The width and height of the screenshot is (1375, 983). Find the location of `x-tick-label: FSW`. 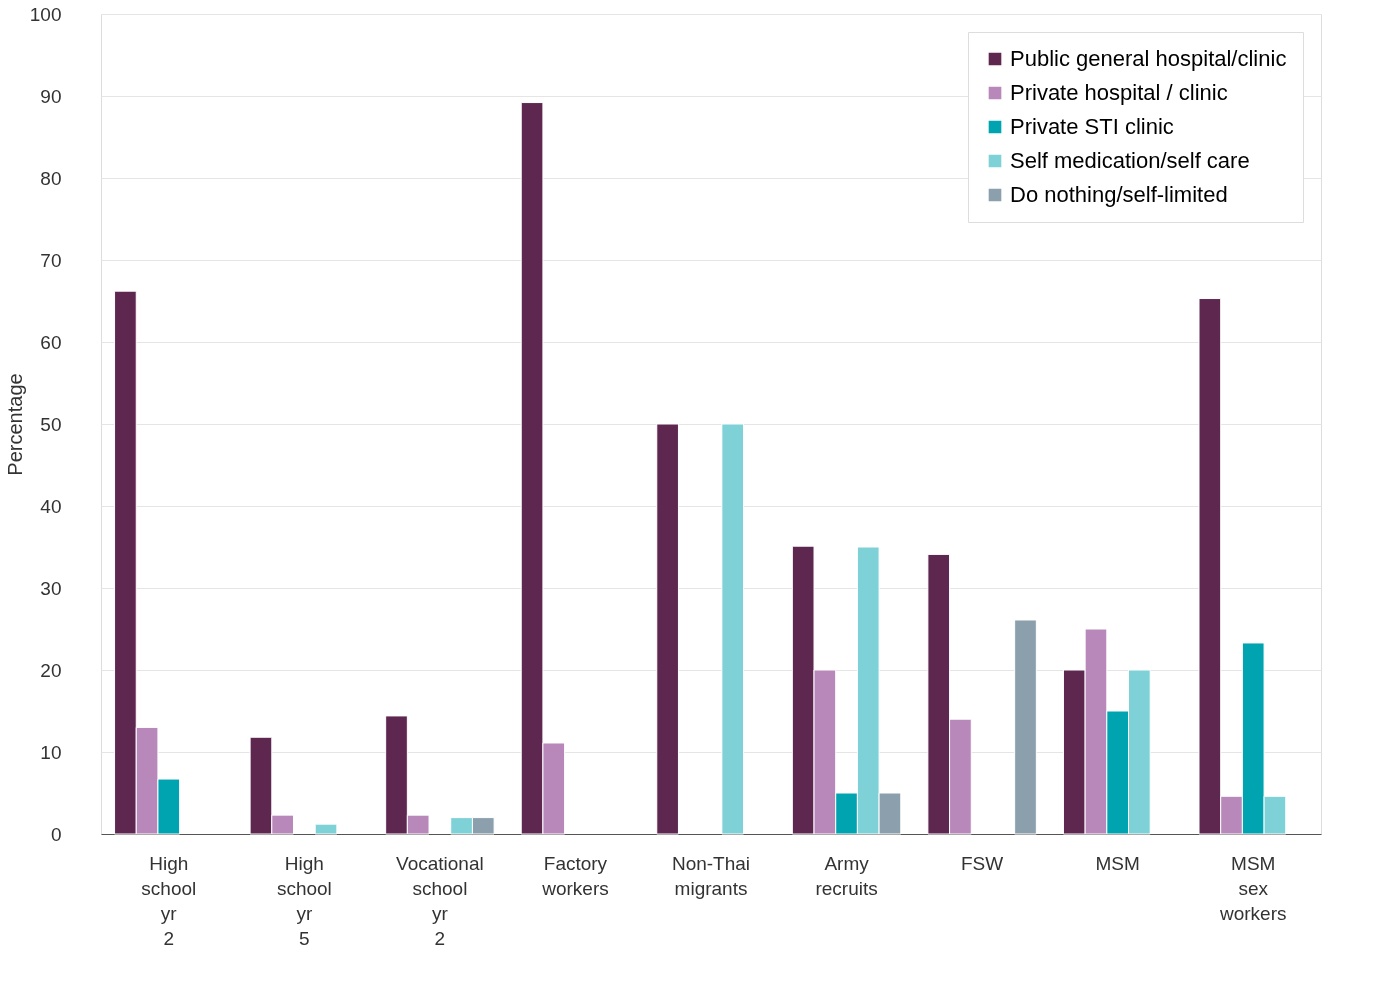

x-tick-label: FSW is located at coordinates (982, 863).